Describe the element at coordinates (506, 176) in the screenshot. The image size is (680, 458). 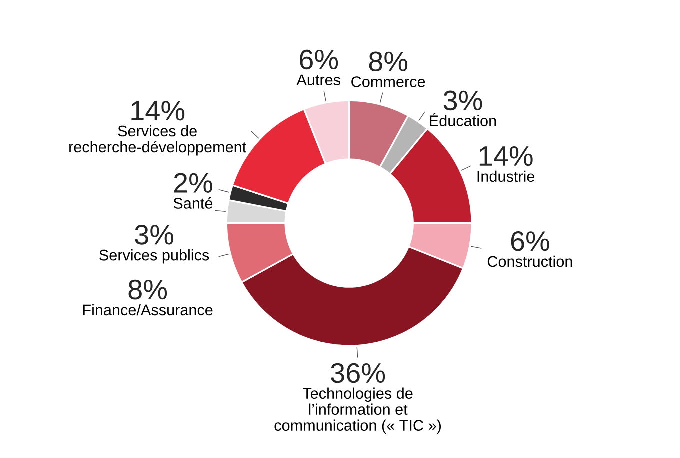
I see `slice-label: Industrie` at that location.